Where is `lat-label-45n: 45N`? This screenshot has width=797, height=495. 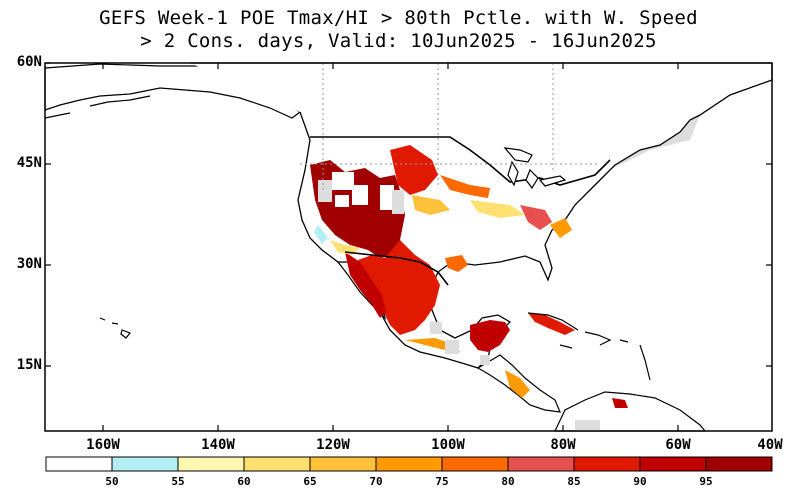
lat-label-45n: 45N is located at coordinates (29, 163).